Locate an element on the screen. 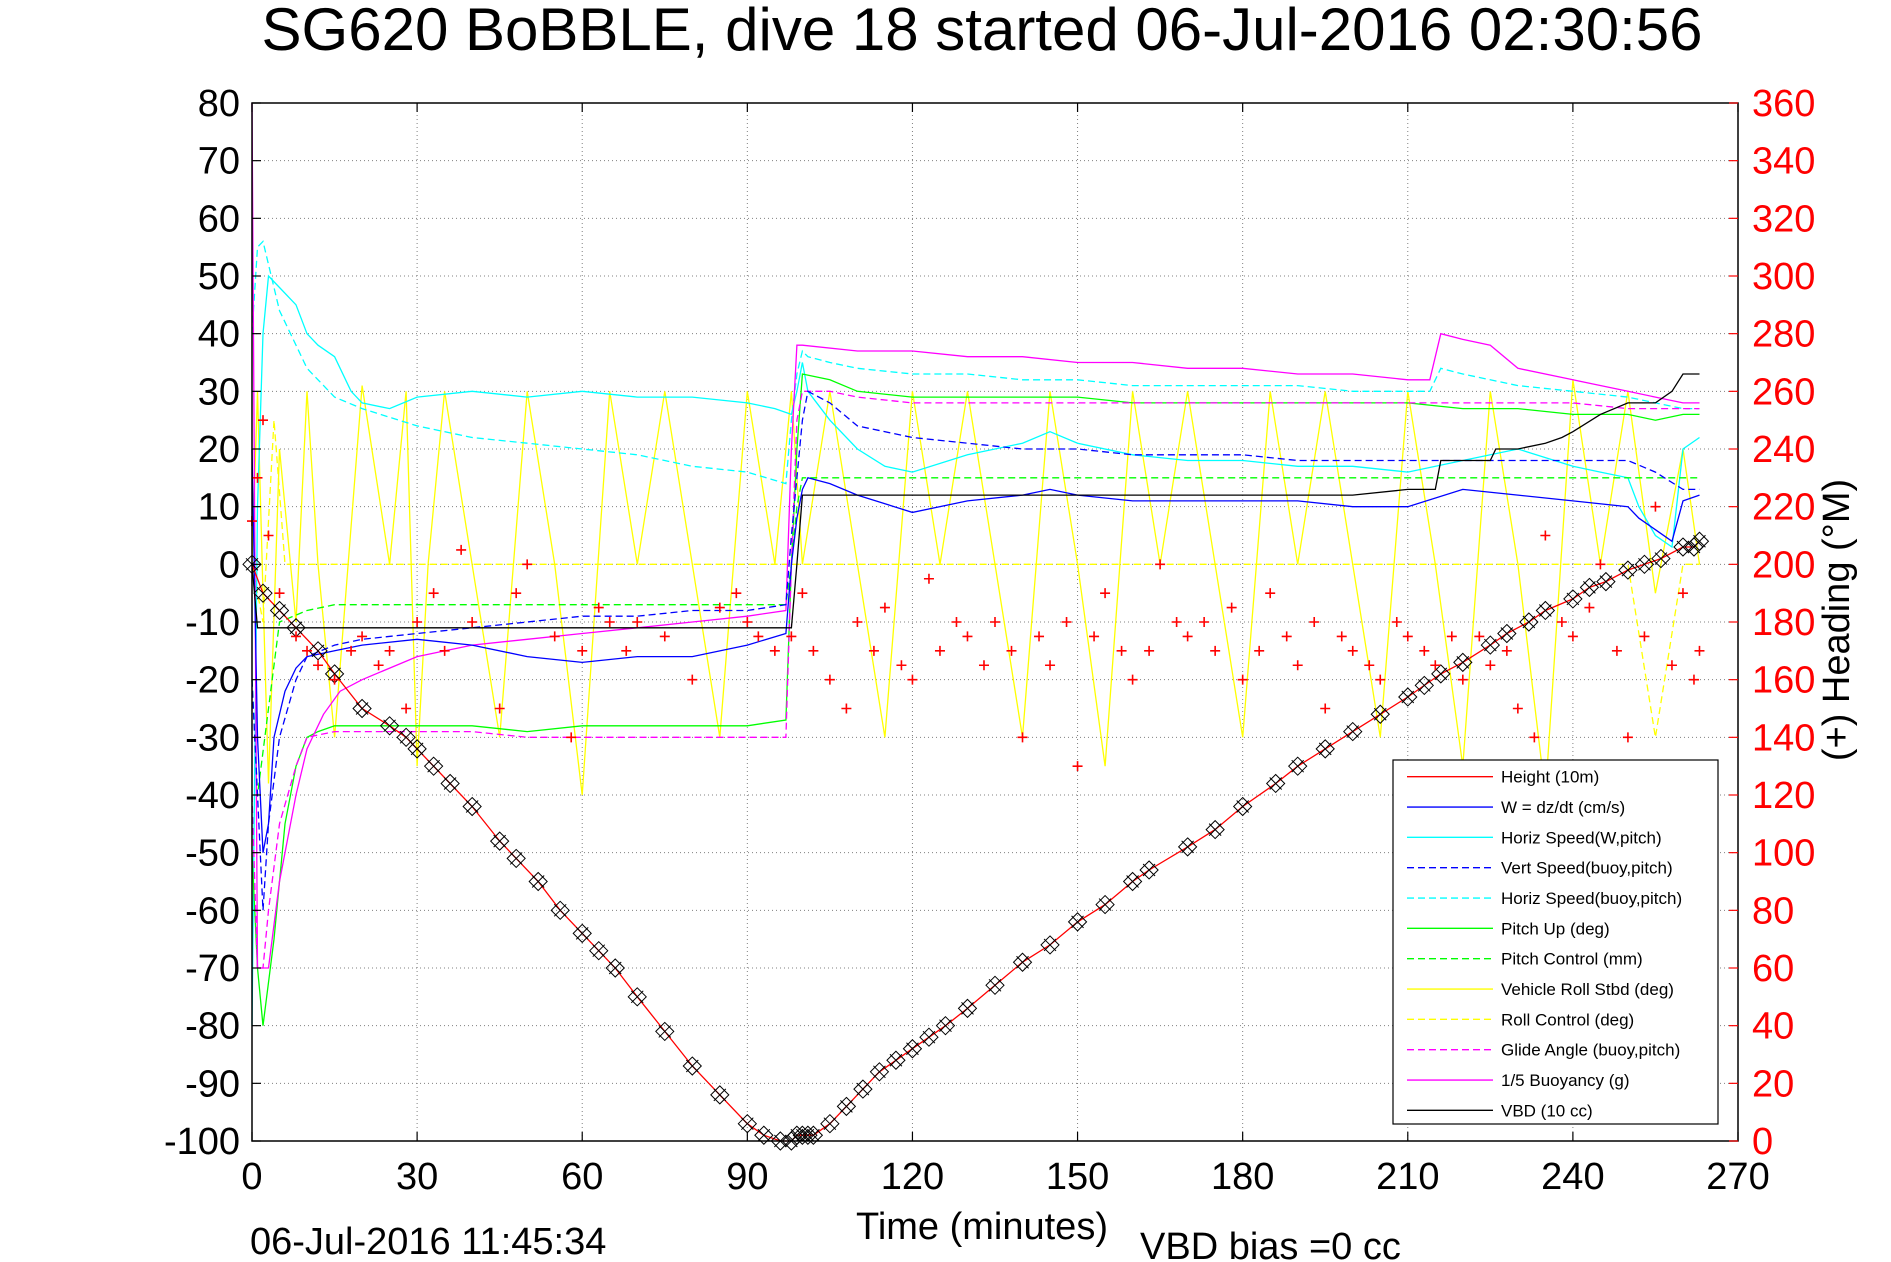 This screenshot has height=1262, width=1891. y2-tick-label: 40 is located at coordinates (1773, 1027).